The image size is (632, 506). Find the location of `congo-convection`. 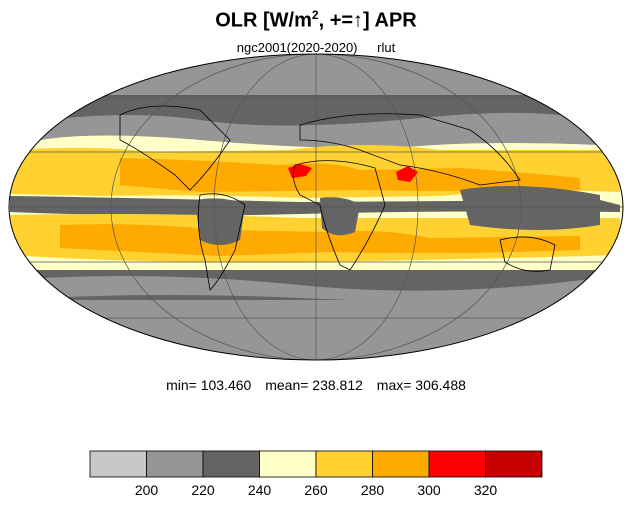

congo-convection is located at coordinates (340, 216).